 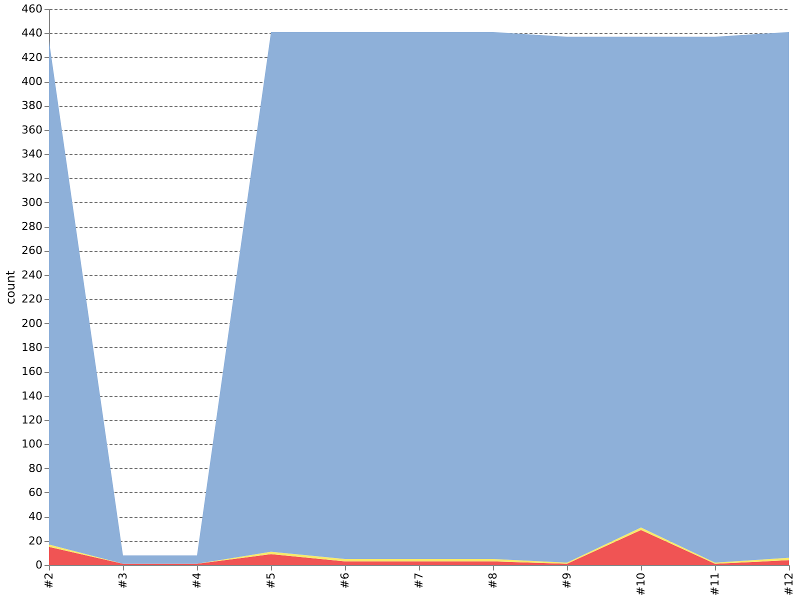 What do you see at coordinates (32, 129) in the screenshot?
I see `y-tick-label: 360` at bounding box center [32, 129].